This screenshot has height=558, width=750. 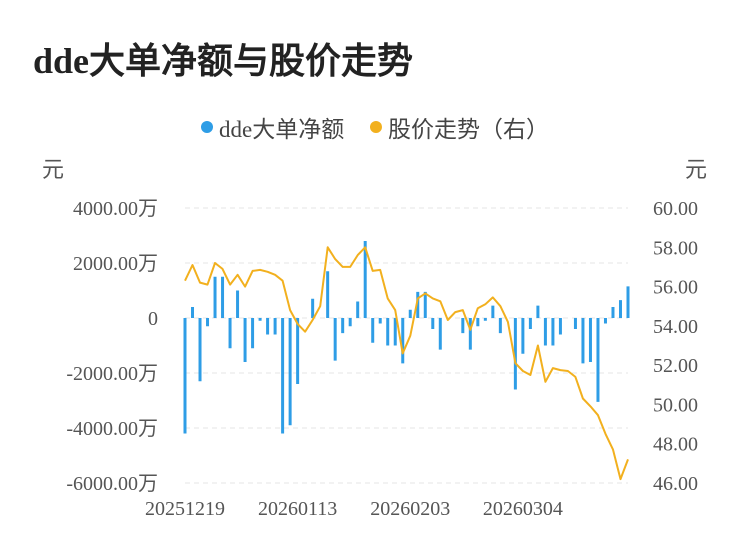 I want to click on y-right-tick-label: 56.00, so click(x=675, y=288).